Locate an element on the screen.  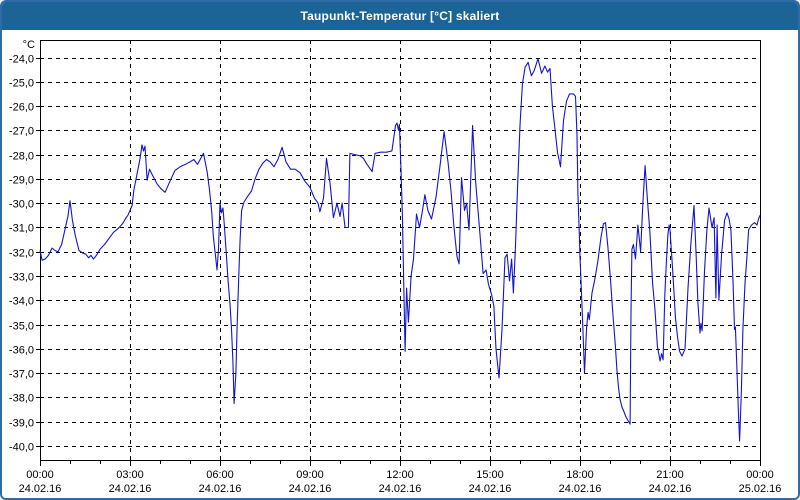
x-tick-time-label: 18:00 is located at coordinates (580, 475).